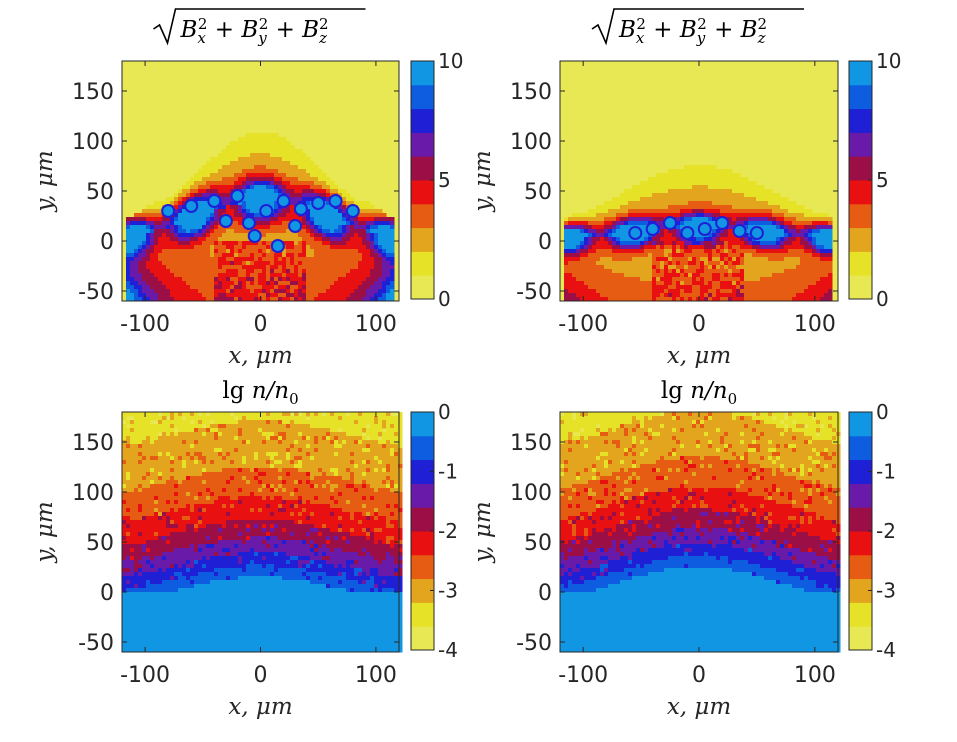 The image size is (957, 742). I want to click on colorbar-tick-label: -2, so click(886, 531).